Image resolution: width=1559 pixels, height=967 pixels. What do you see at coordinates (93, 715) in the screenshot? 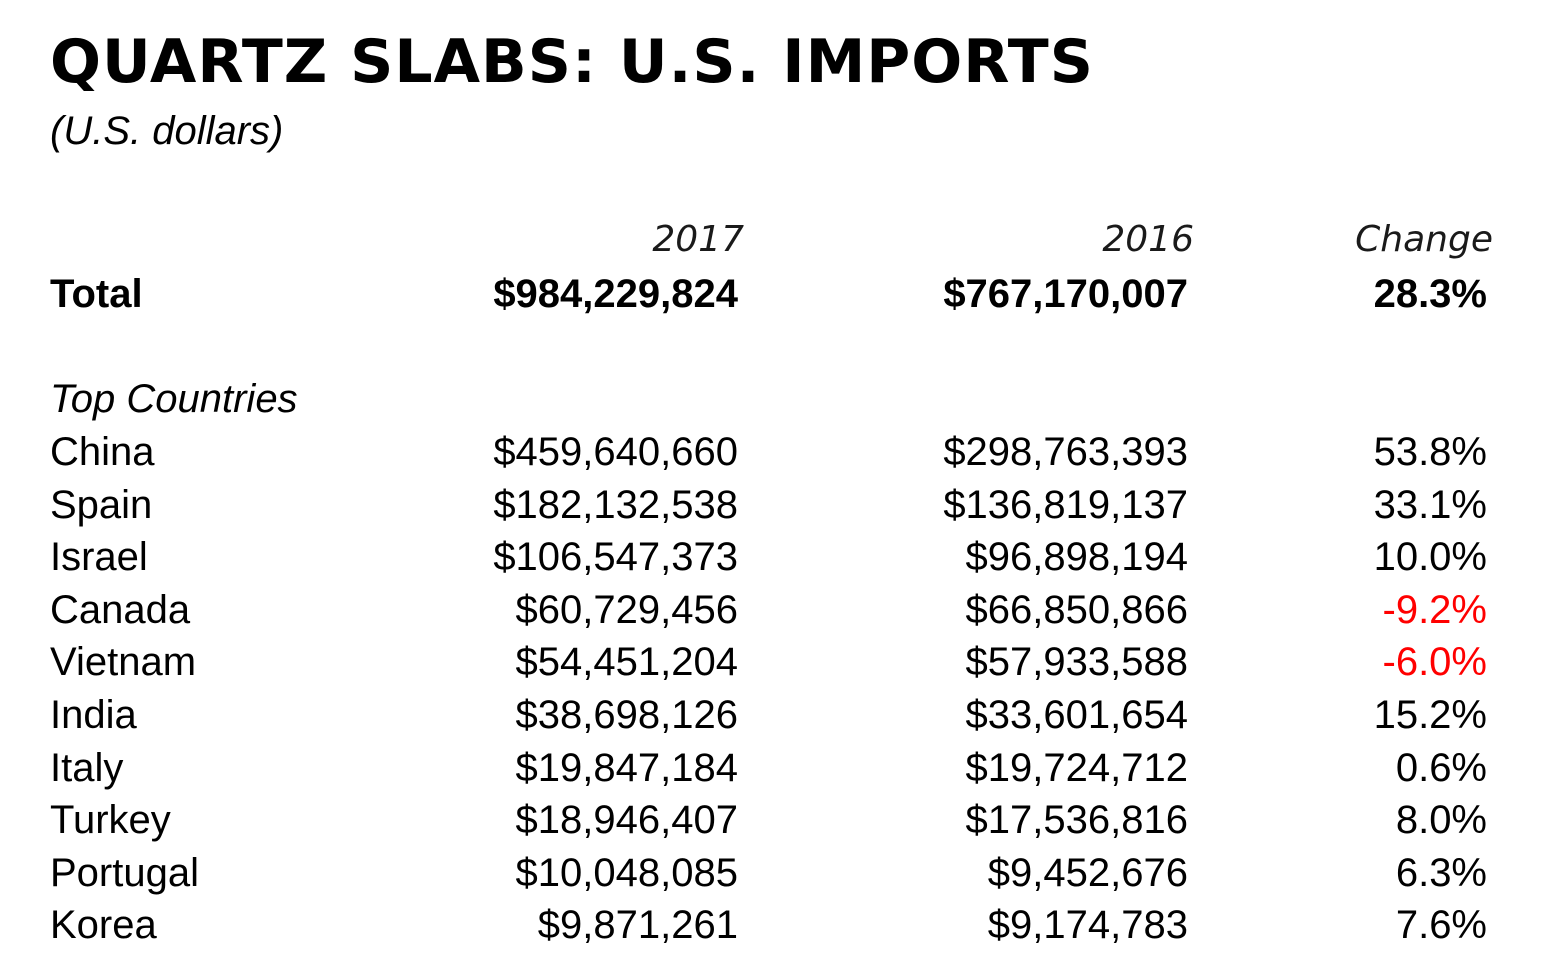
I see `country-name: India` at bounding box center [93, 715].